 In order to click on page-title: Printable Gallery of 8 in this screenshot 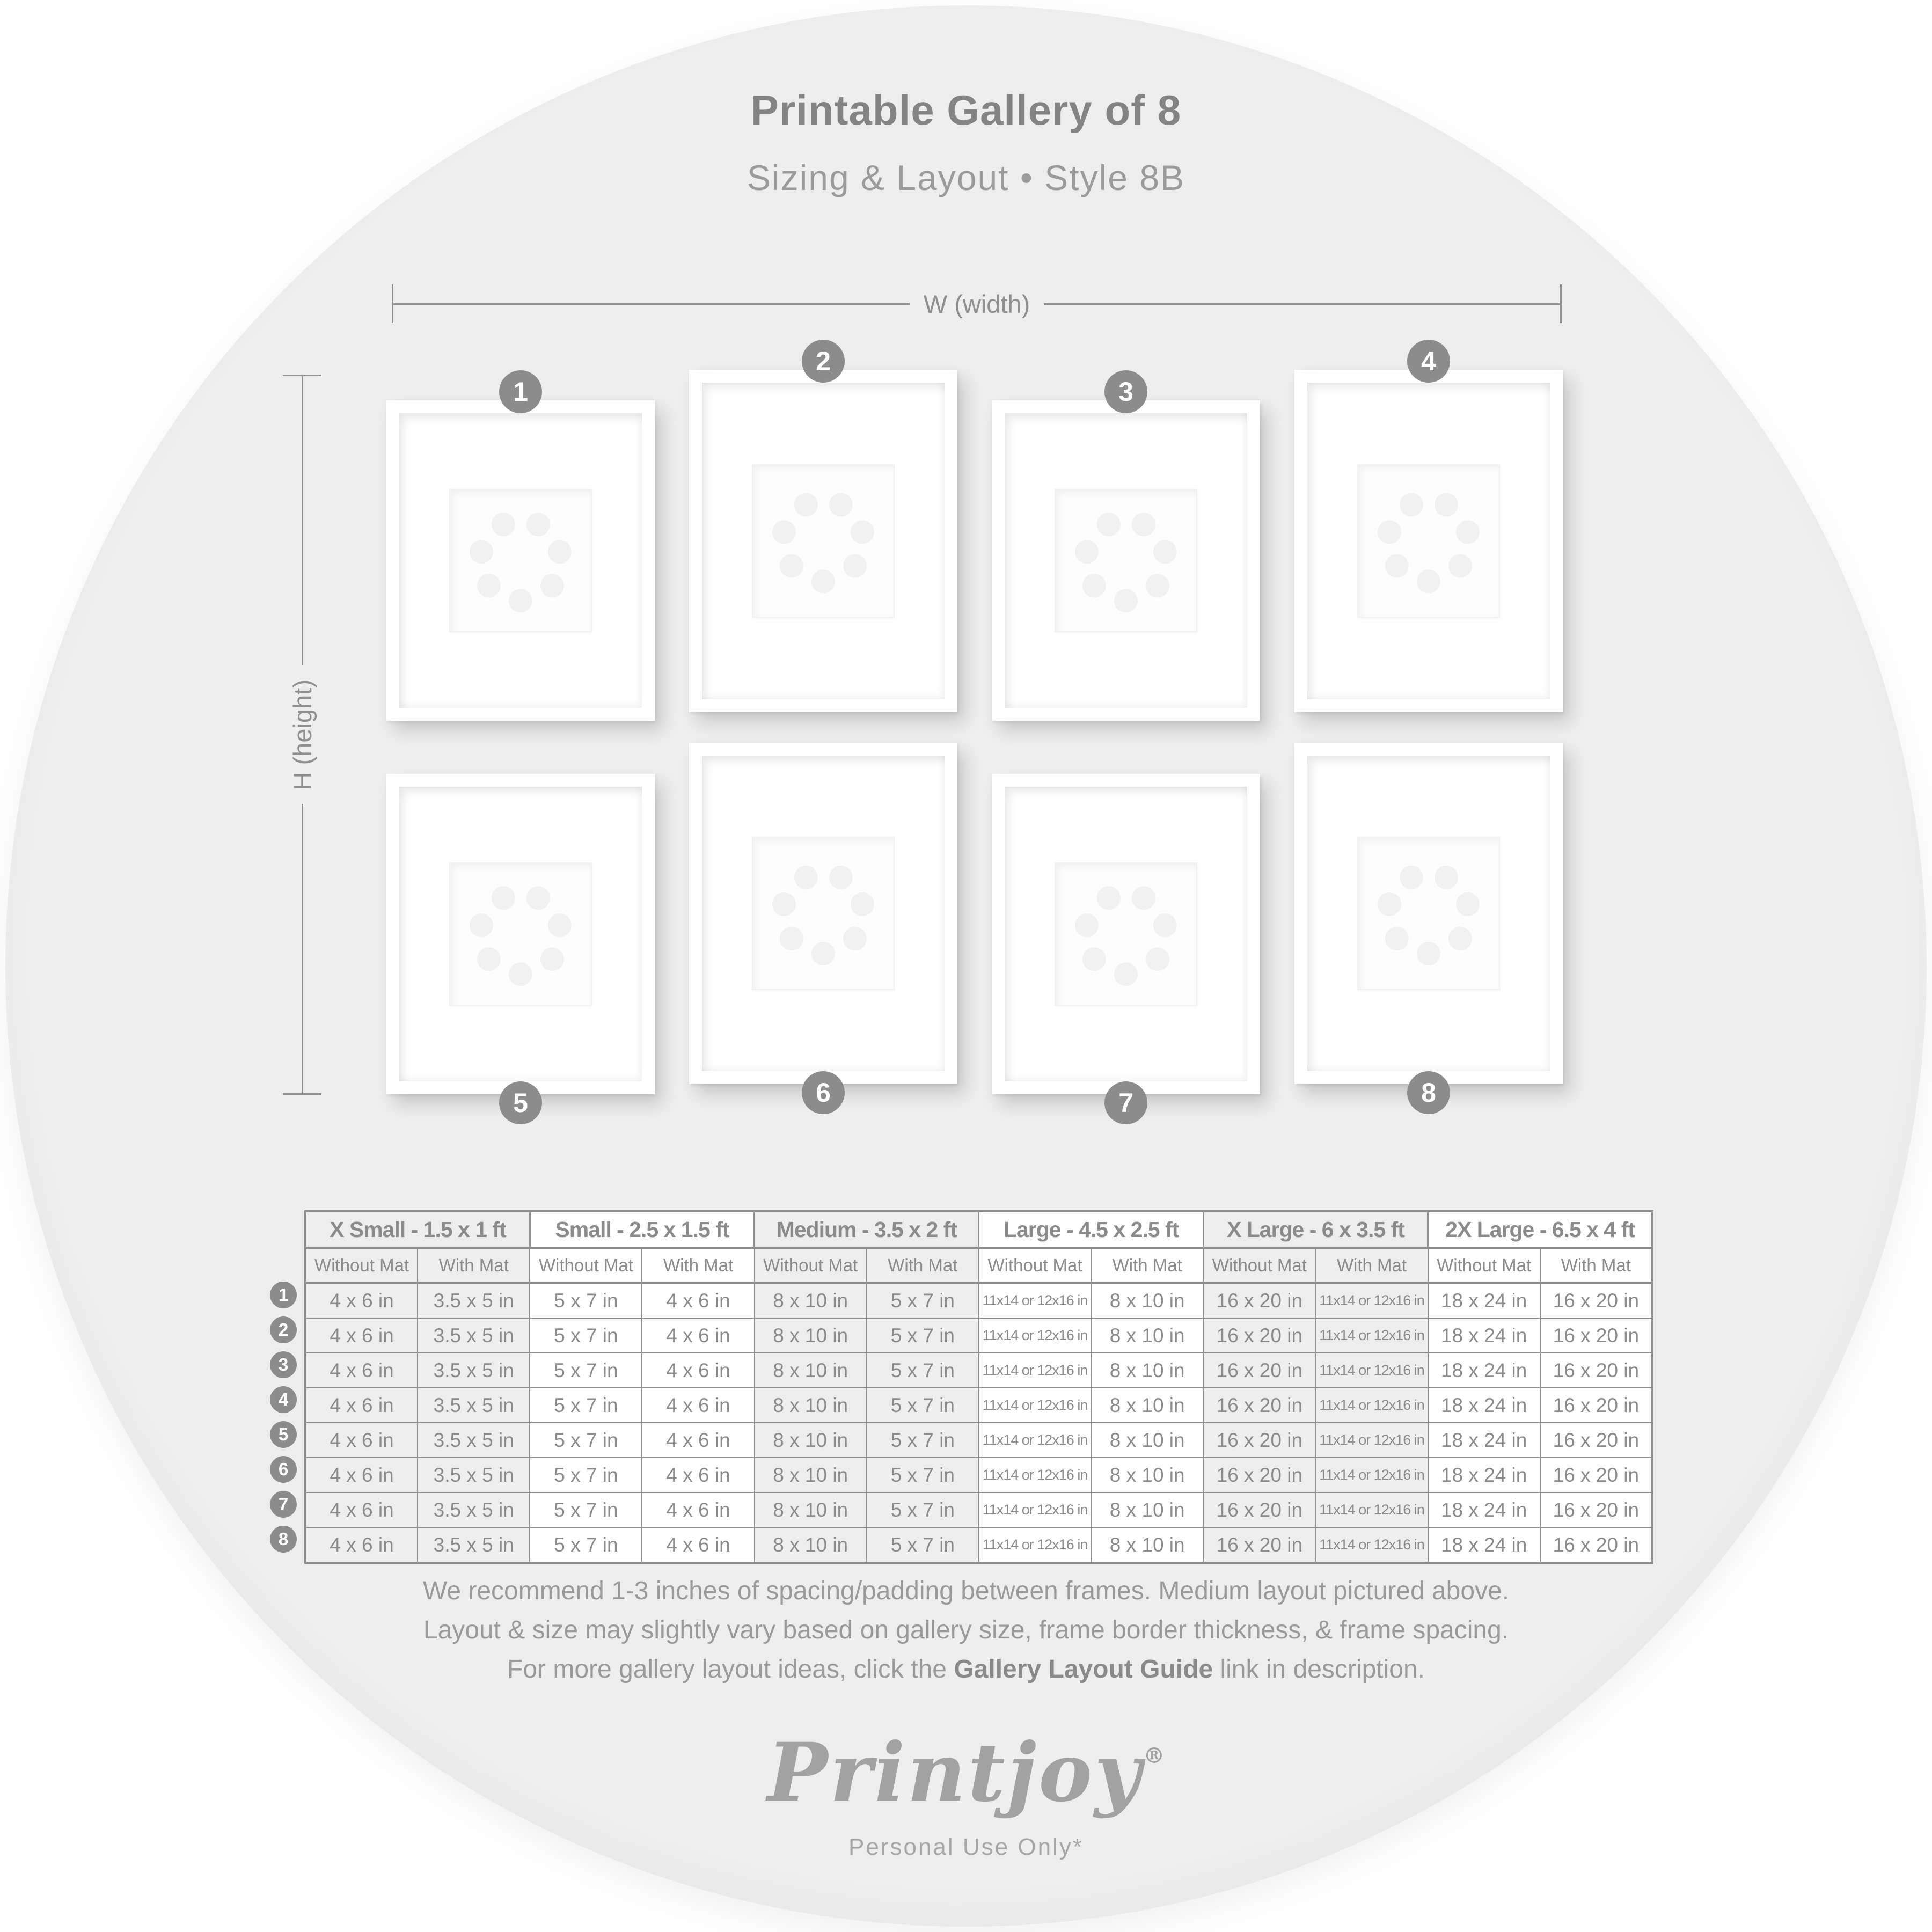, I will do `click(966, 110)`.